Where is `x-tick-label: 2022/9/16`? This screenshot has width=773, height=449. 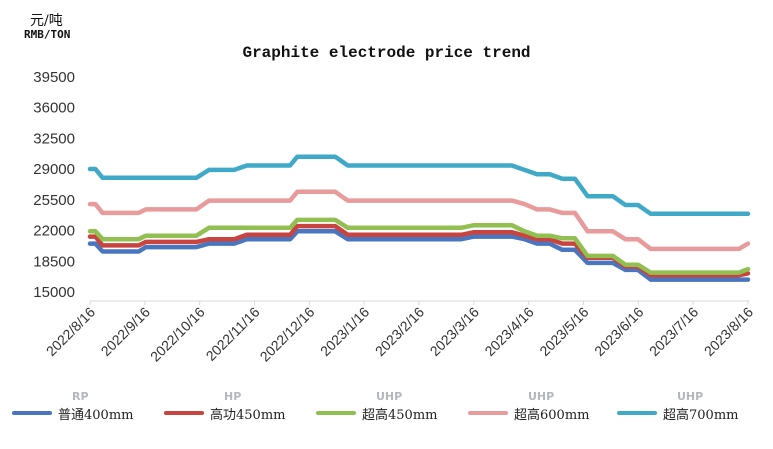 x-tick-label: 2022/9/16 is located at coordinates (126, 332).